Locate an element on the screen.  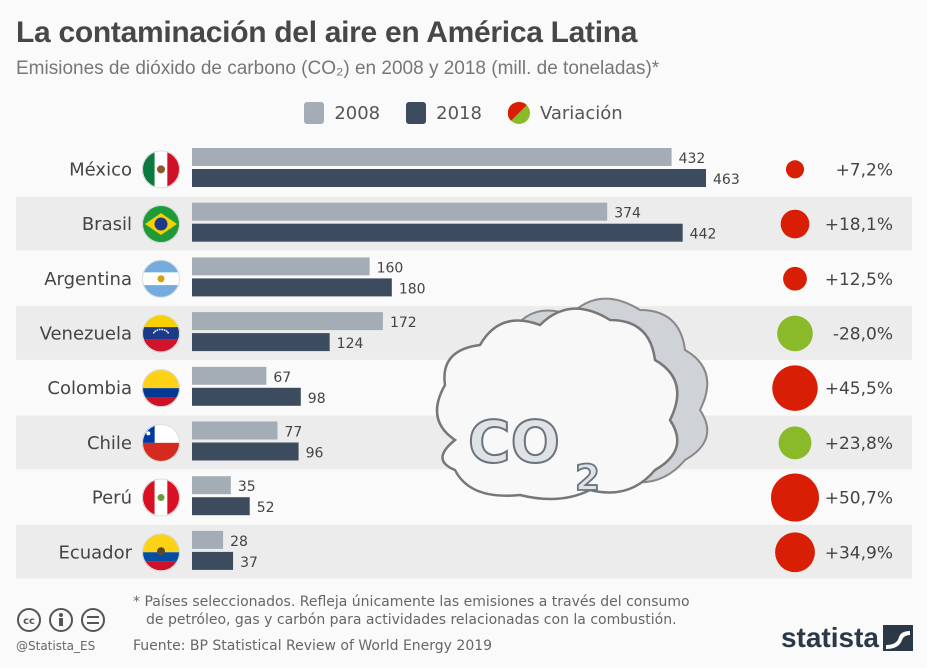
legend-label-2018: 2018 is located at coordinates (459, 113).